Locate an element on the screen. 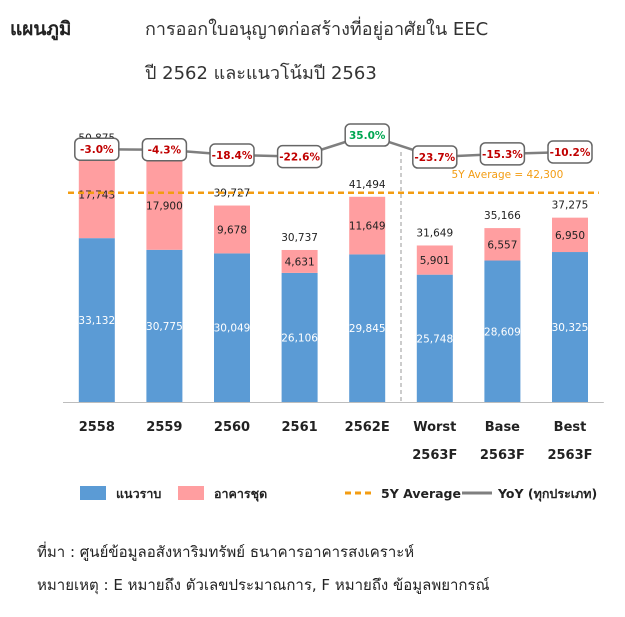 The height and width of the screenshot is (617, 625). category-label-4-0: 2562E is located at coordinates (367, 427).